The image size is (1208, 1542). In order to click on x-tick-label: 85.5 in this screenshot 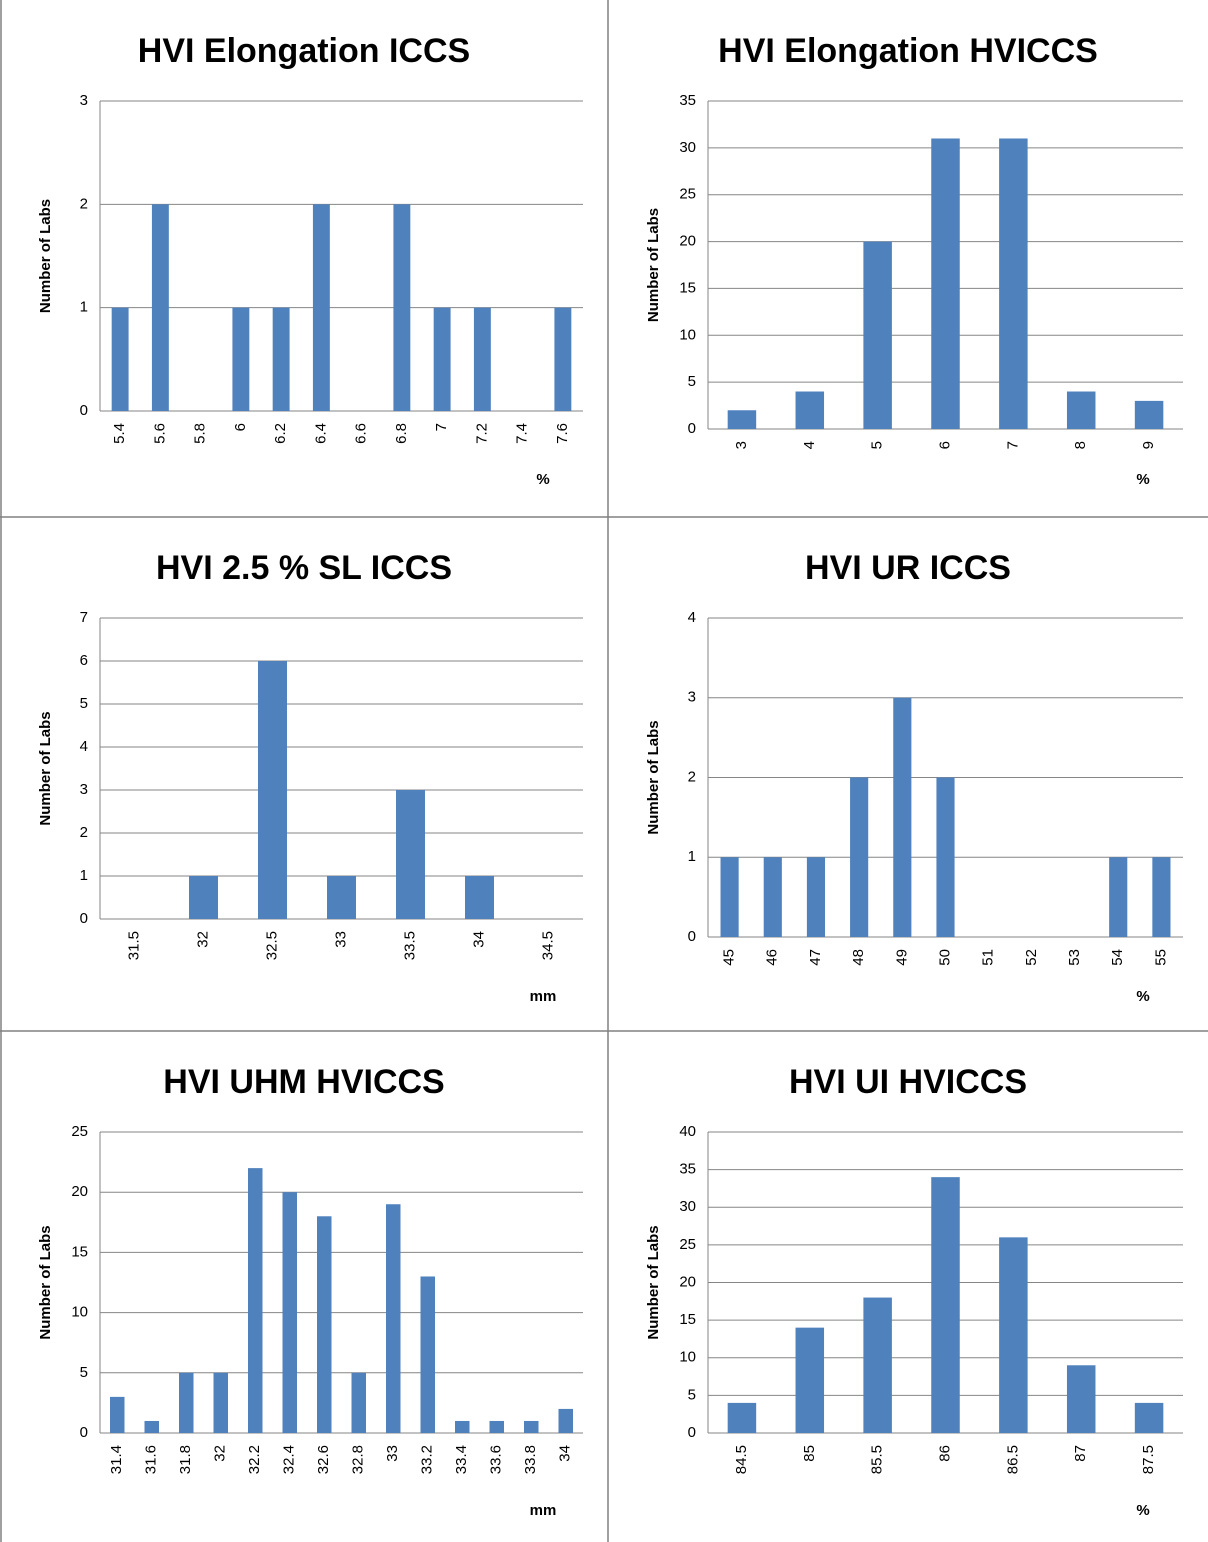, I will do `click(877, 1459)`.